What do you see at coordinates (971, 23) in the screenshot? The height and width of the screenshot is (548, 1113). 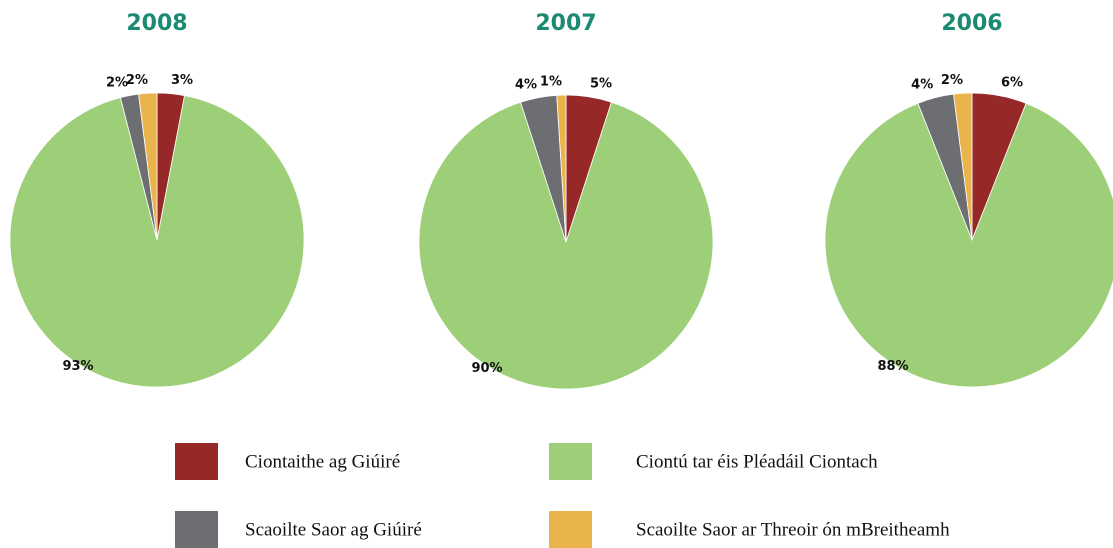 I see `chart-title: 2006` at bounding box center [971, 23].